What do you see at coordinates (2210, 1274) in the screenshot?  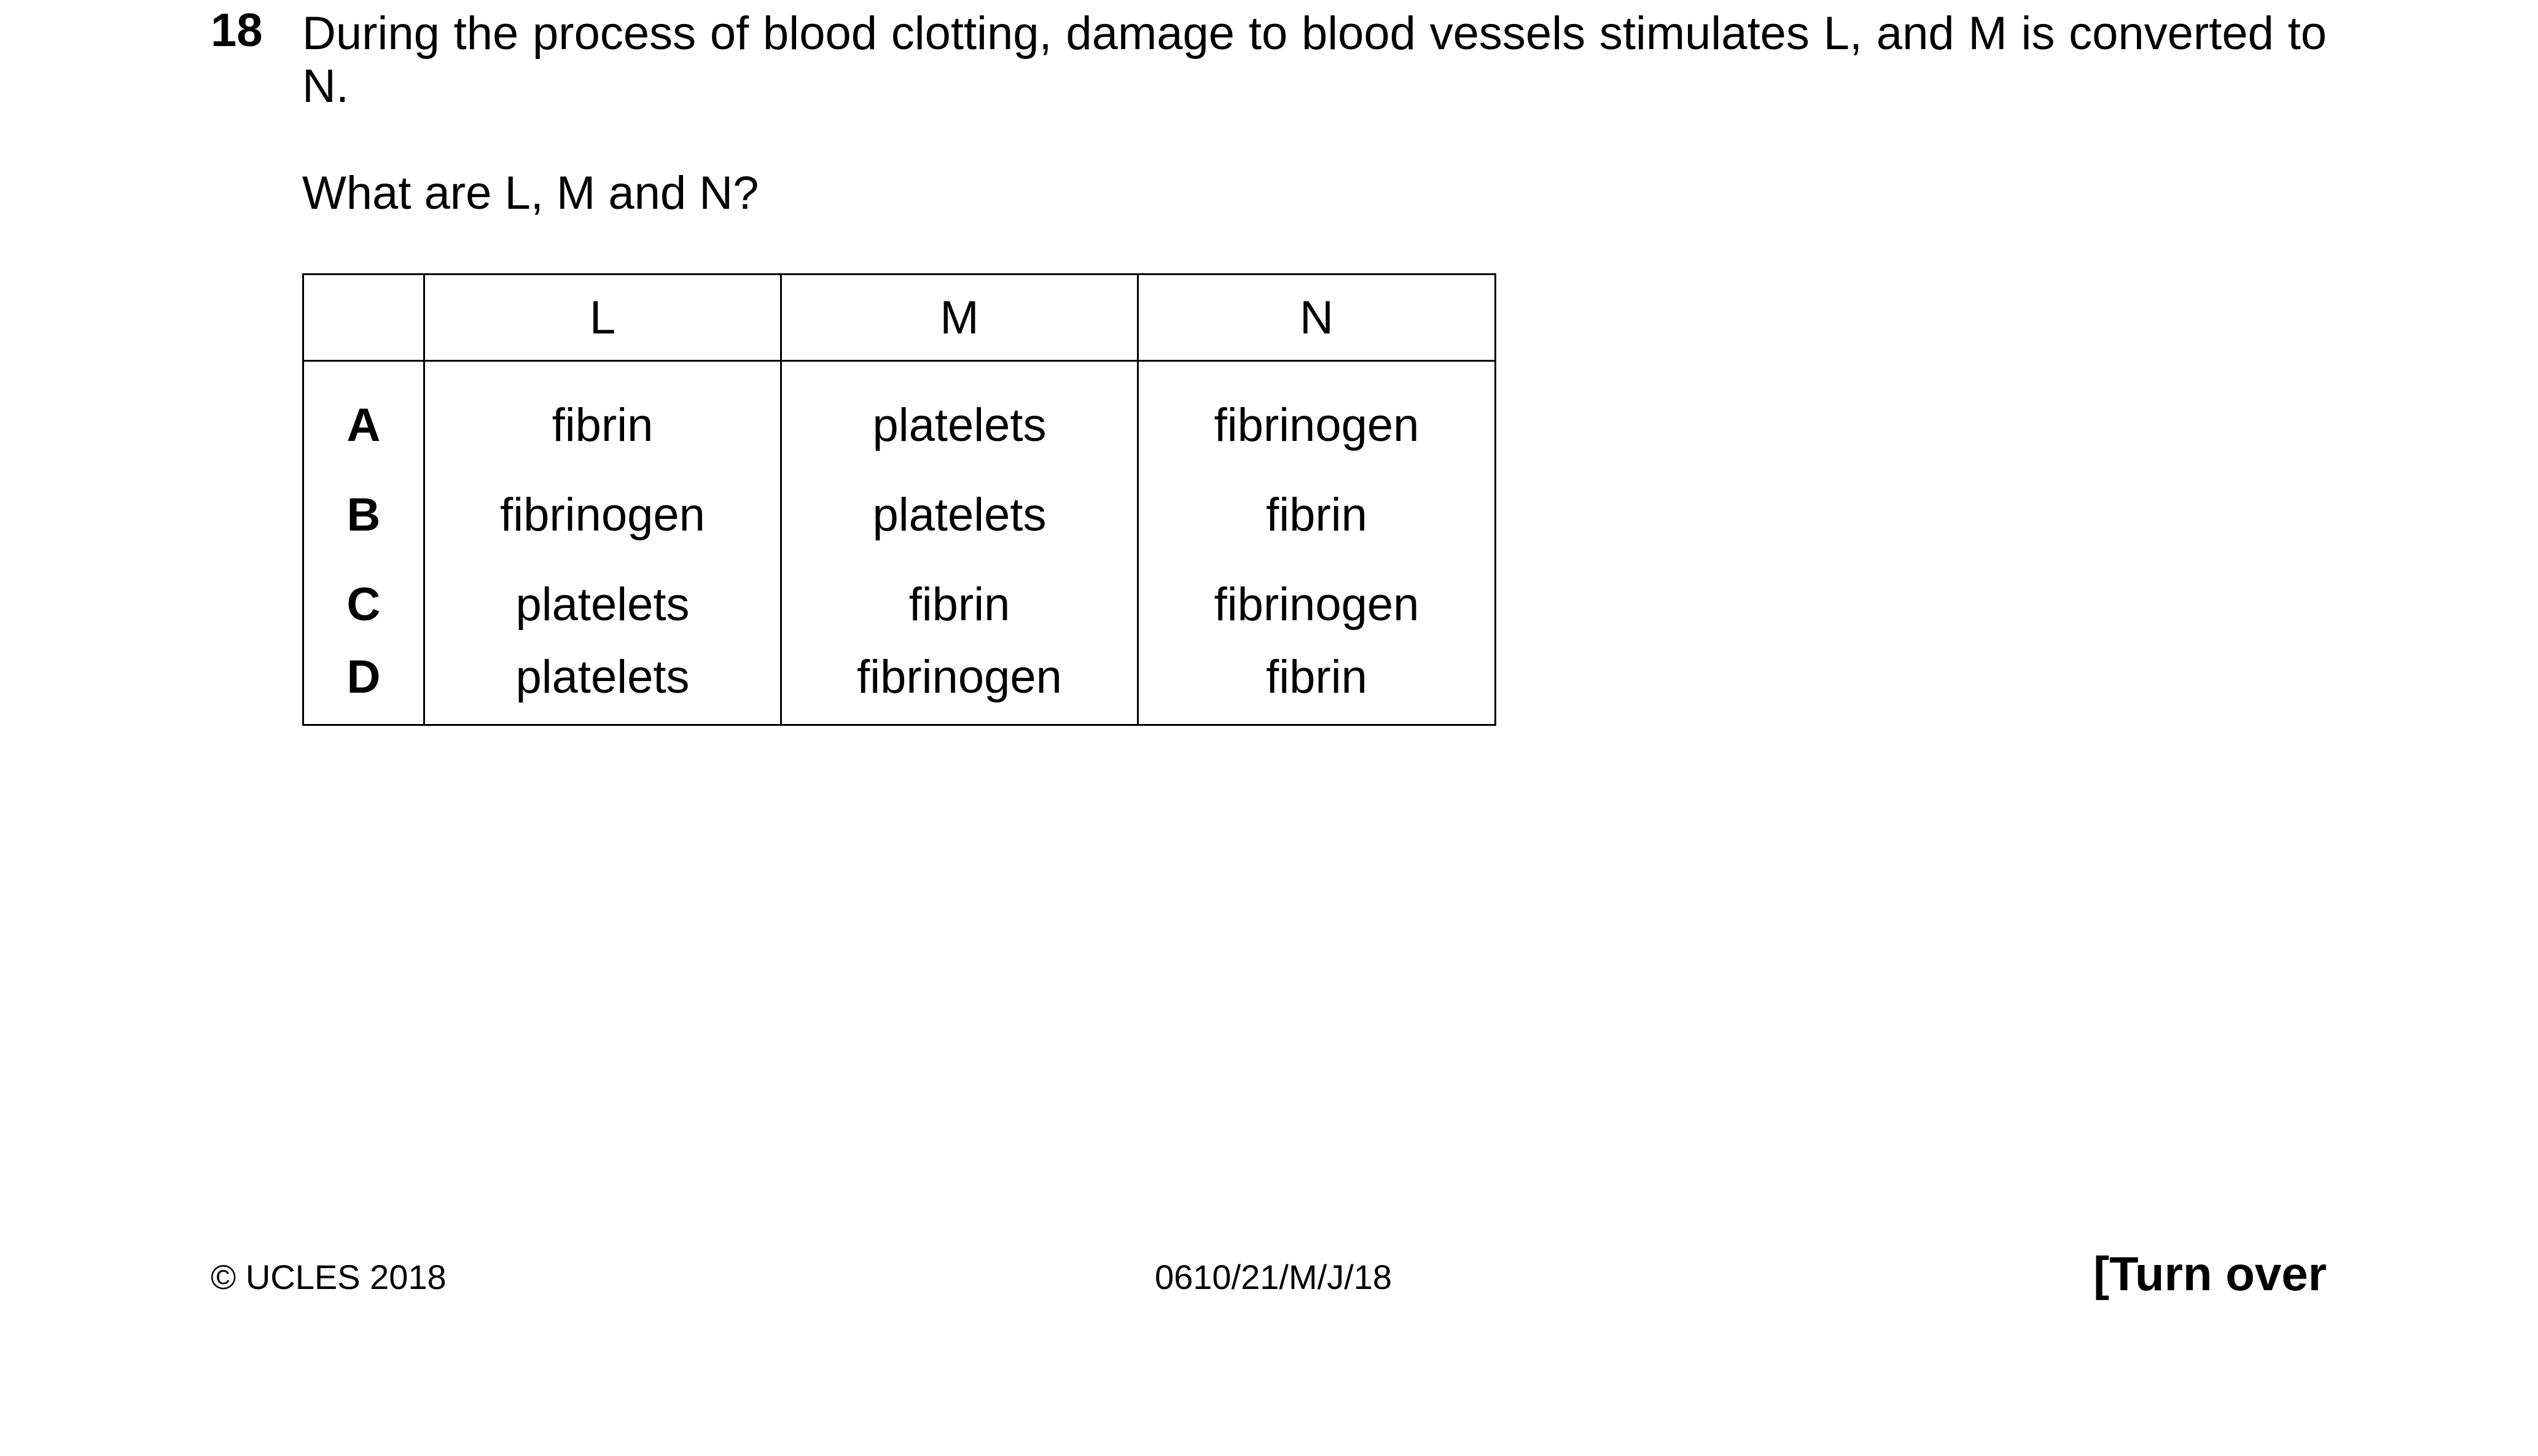 I see `turn-over-label: [Turn over` at bounding box center [2210, 1274].